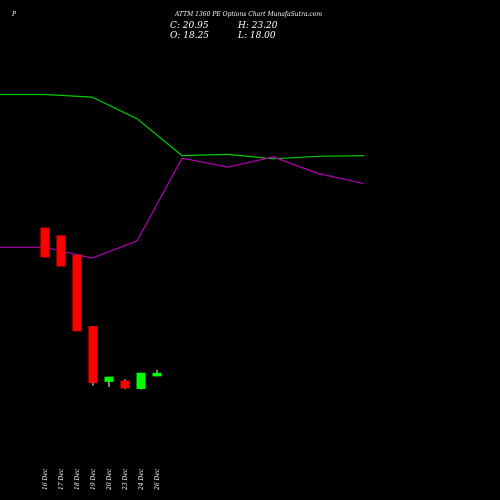  I want to click on x-tick-label: 16 Dec, so click(45, 479).